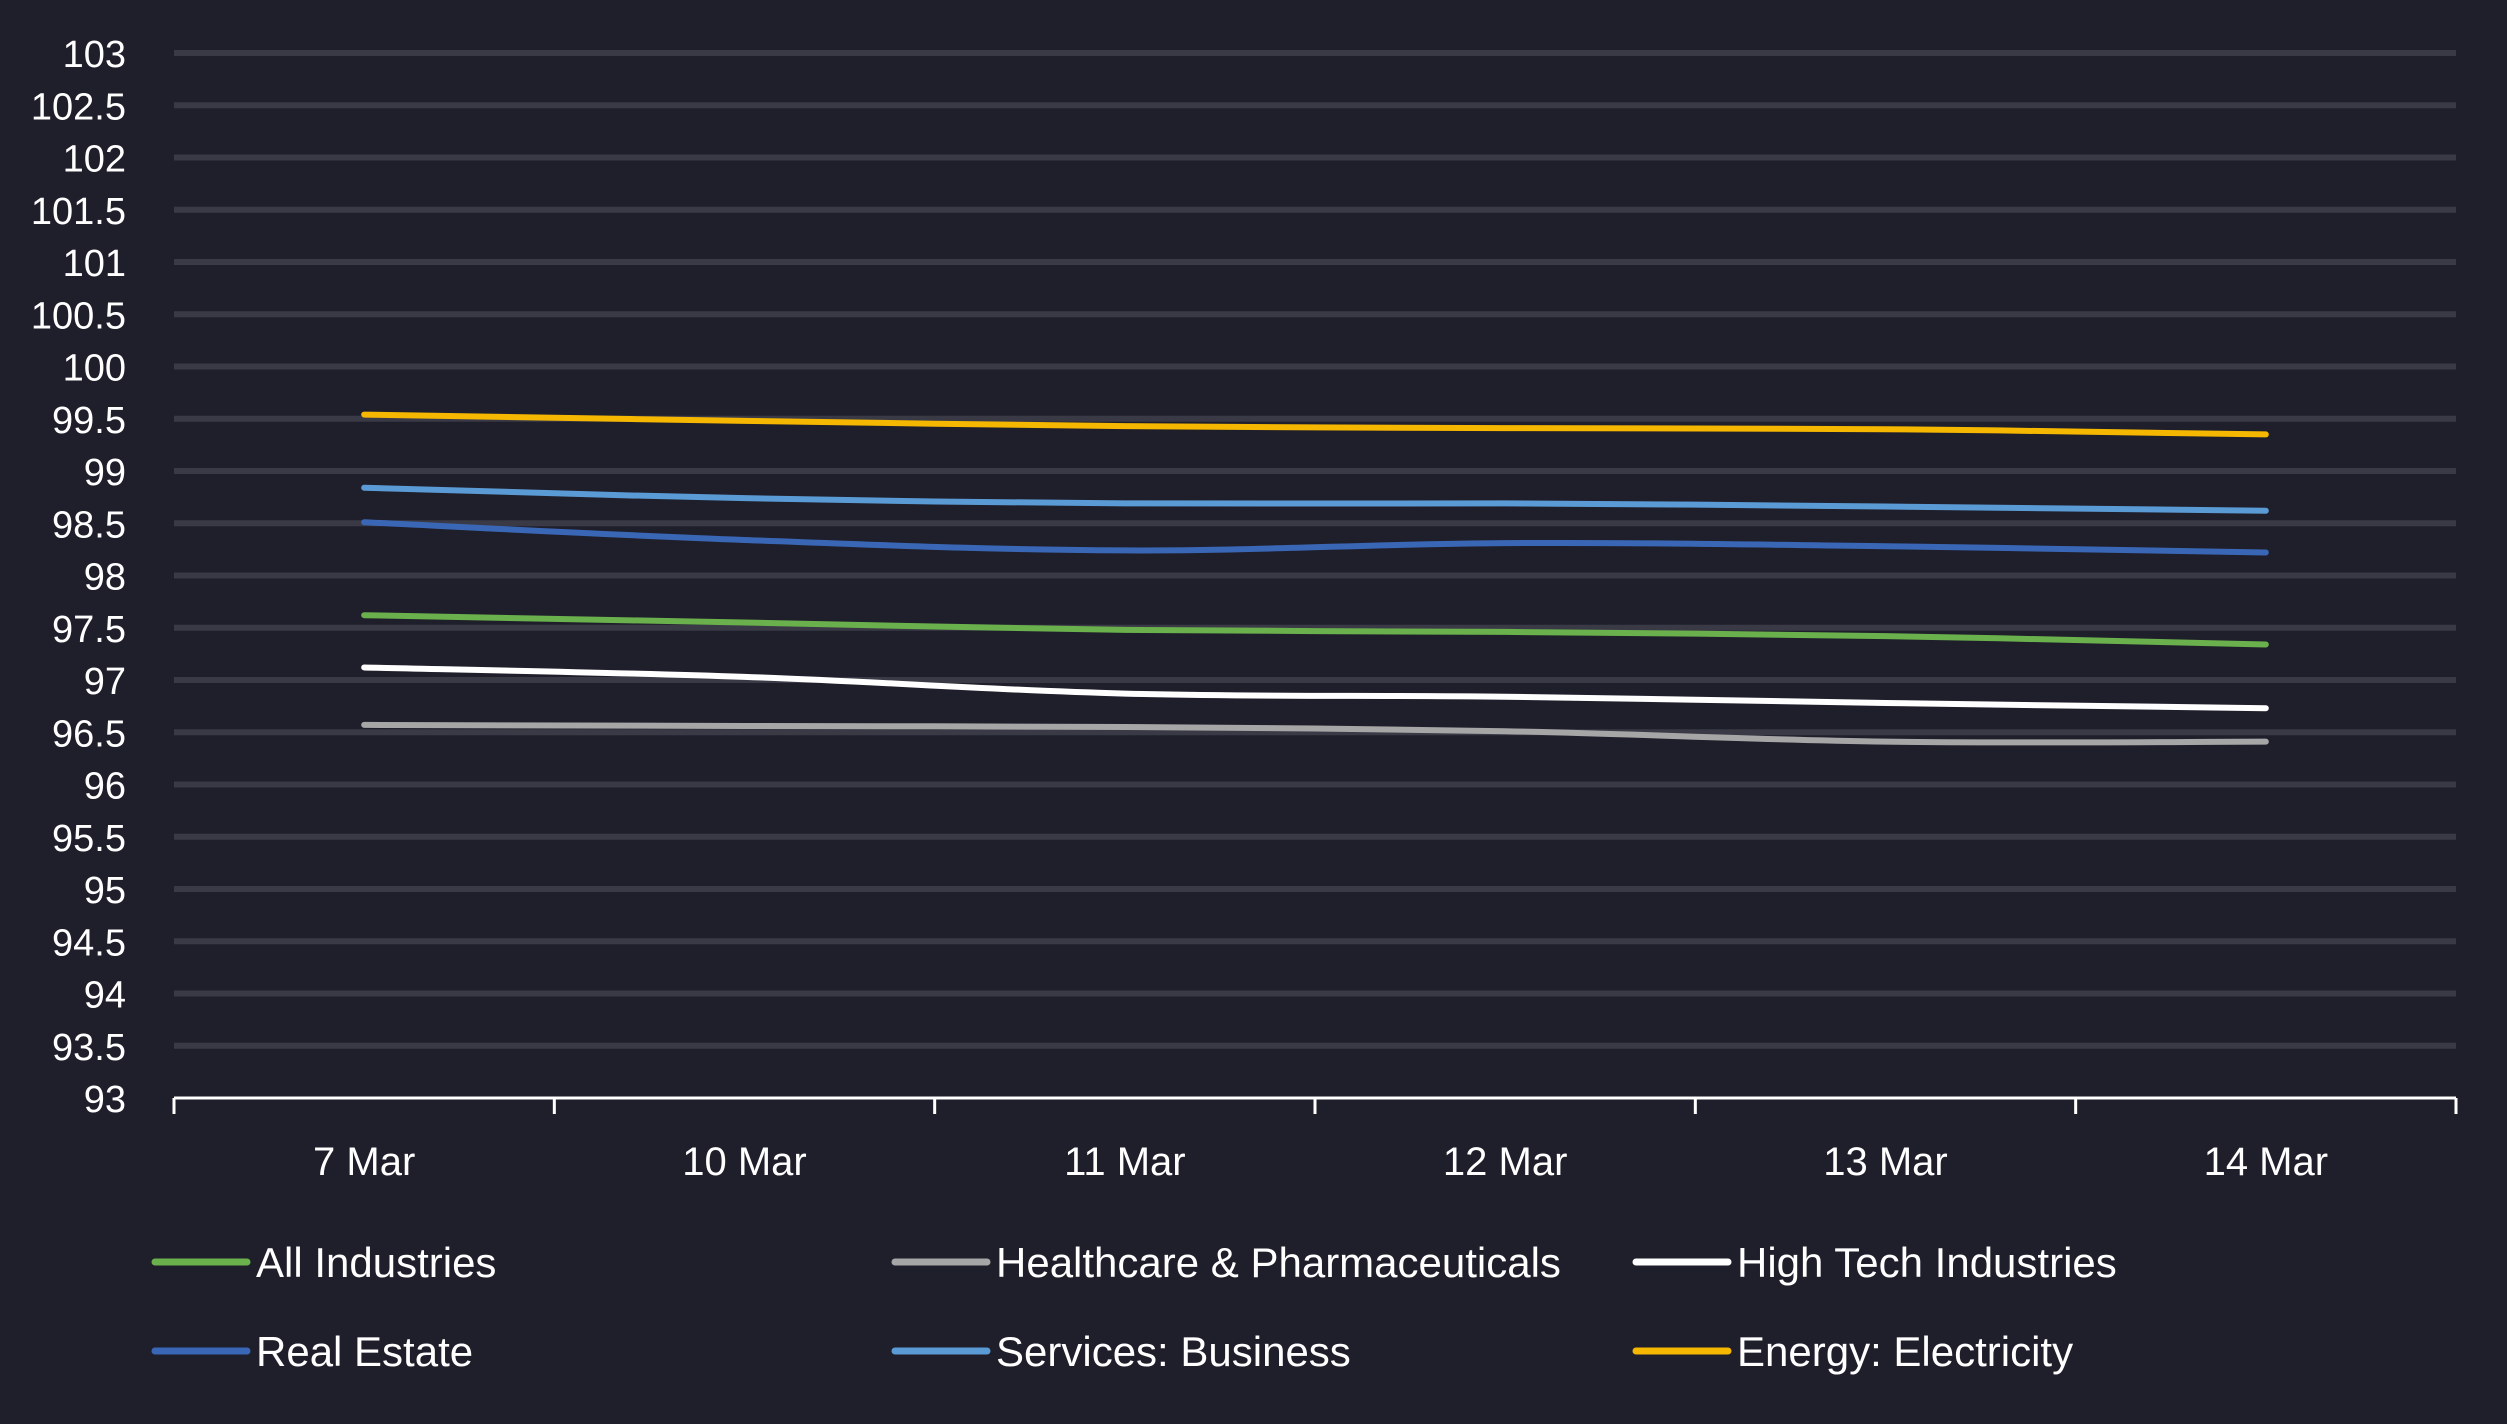 This screenshot has height=1424, width=2507. I want to click on legend-item: Energy: Electricity, so click(1852, 1351).